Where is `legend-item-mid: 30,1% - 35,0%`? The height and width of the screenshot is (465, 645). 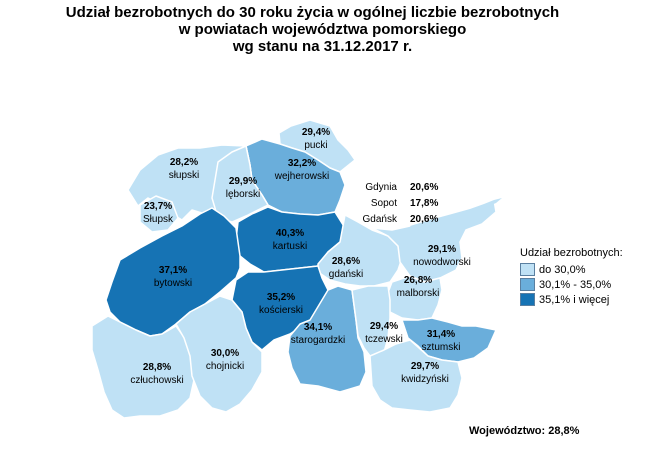 legend-item-mid: 30,1% - 35,0% is located at coordinates (571, 284).